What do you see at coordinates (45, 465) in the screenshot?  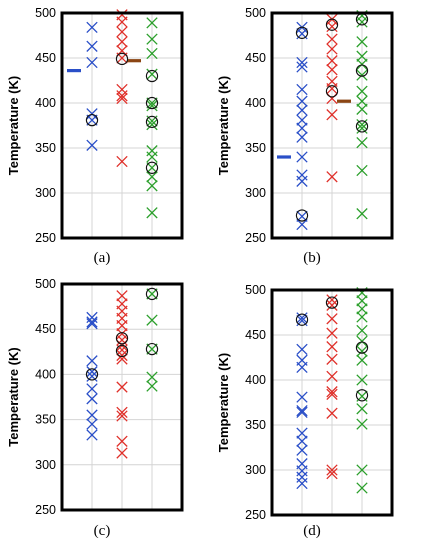 I see `panel-3-ytick-label: 300` at bounding box center [45, 465].